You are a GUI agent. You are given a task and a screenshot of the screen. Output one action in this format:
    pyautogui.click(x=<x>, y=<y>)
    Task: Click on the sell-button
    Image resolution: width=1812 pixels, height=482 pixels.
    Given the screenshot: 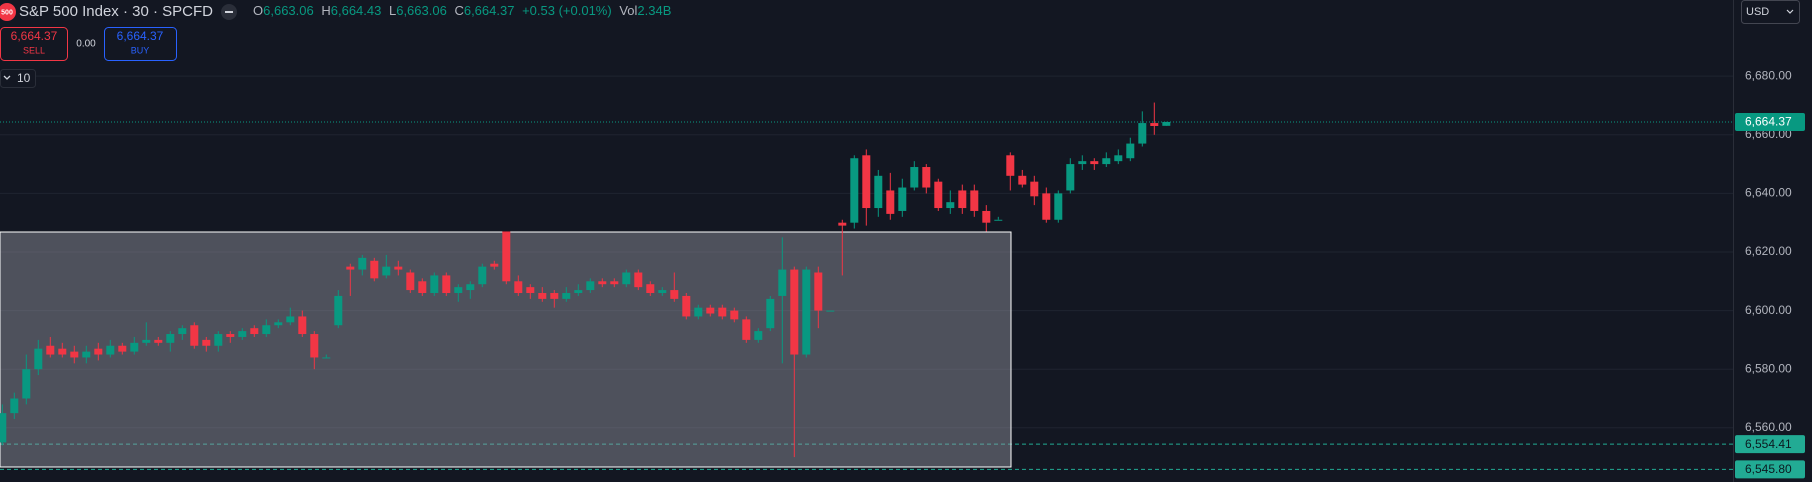 What is the action you would take?
    pyautogui.click(x=34, y=44)
    